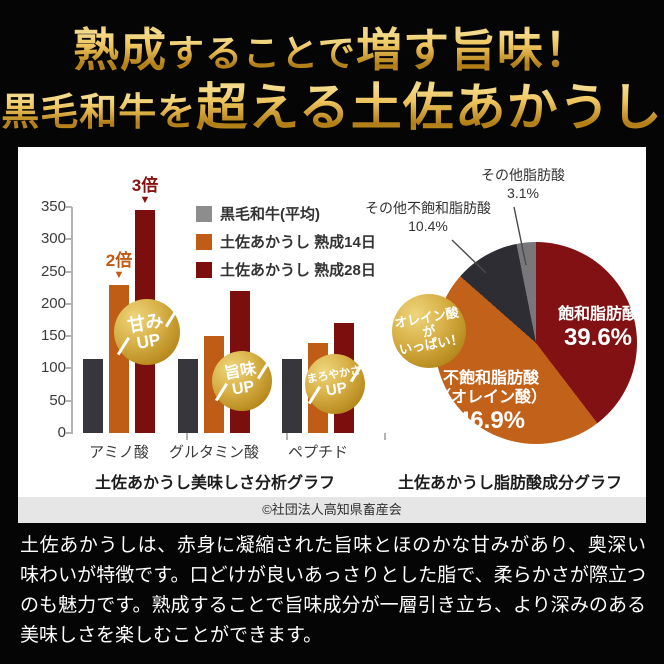 This screenshot has width=664, height=664. I want to click on annotation-3x: 3倍 ▼, so click(145, 191).